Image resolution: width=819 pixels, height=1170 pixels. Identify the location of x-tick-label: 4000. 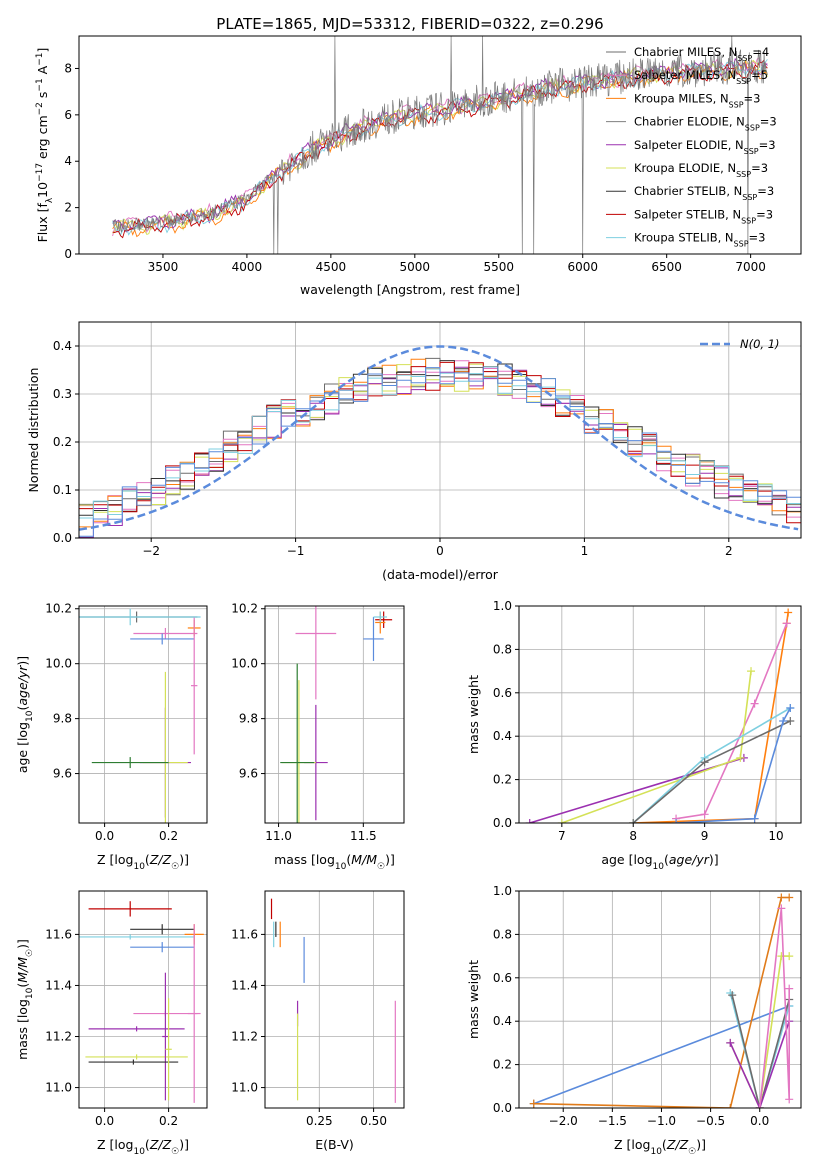
(247, 267).